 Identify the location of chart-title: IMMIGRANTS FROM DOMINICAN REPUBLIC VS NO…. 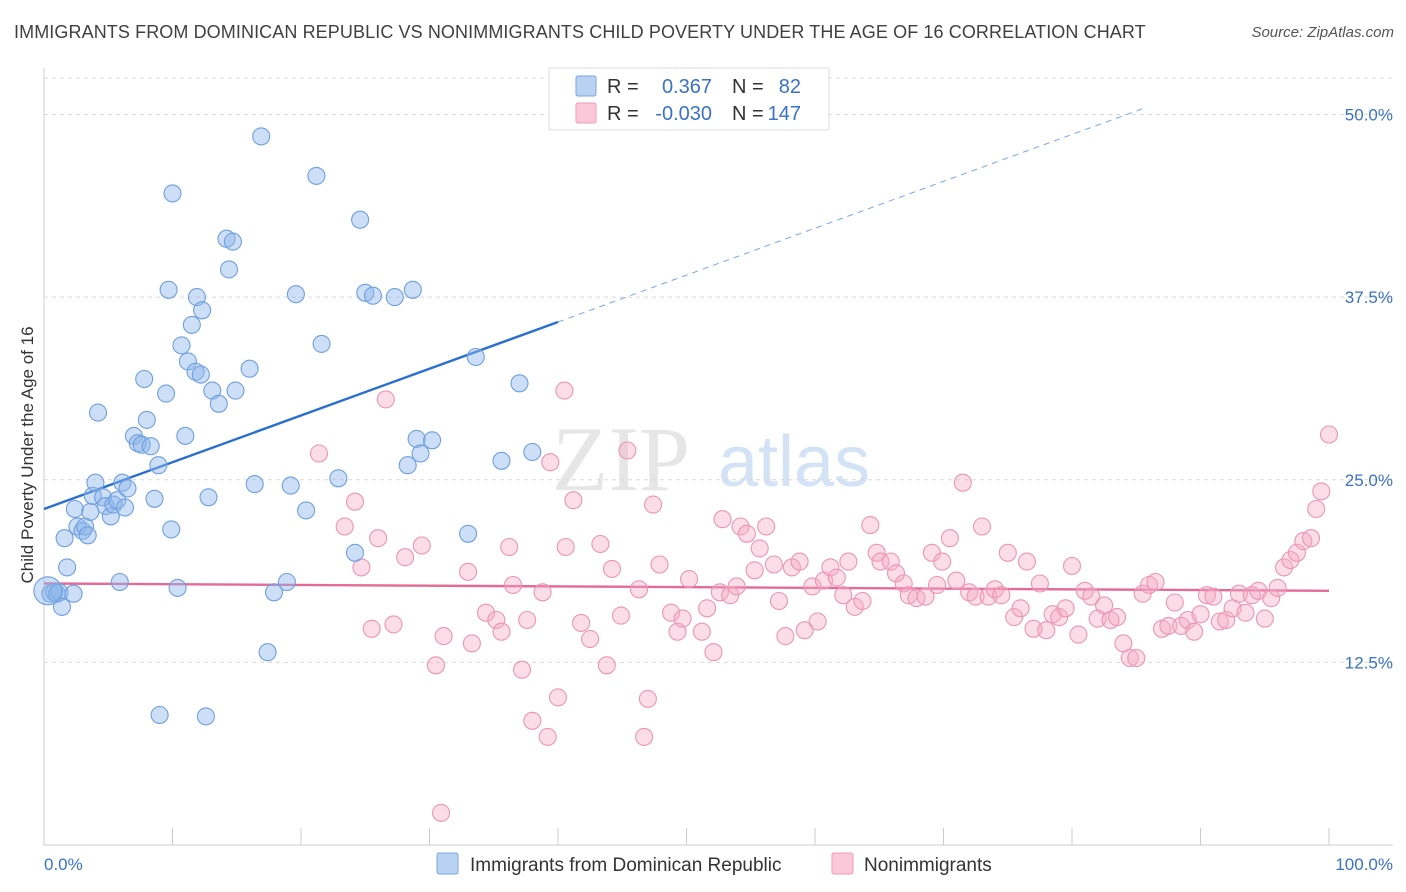
(580, 32).